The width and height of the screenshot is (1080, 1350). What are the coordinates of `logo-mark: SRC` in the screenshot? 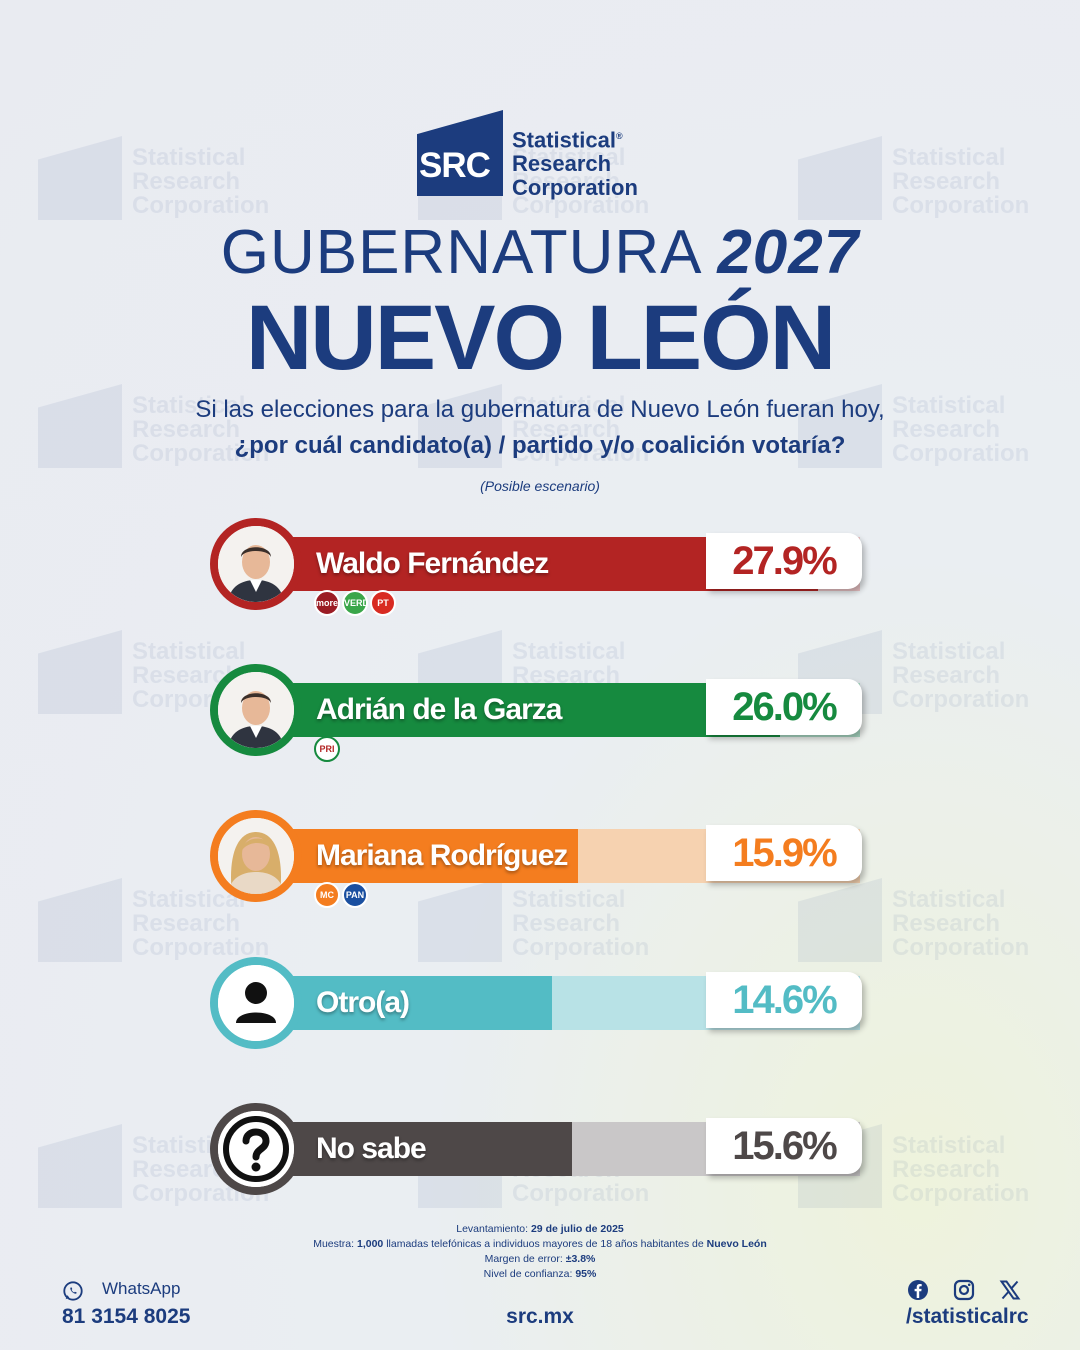 It's located at (460, 153).